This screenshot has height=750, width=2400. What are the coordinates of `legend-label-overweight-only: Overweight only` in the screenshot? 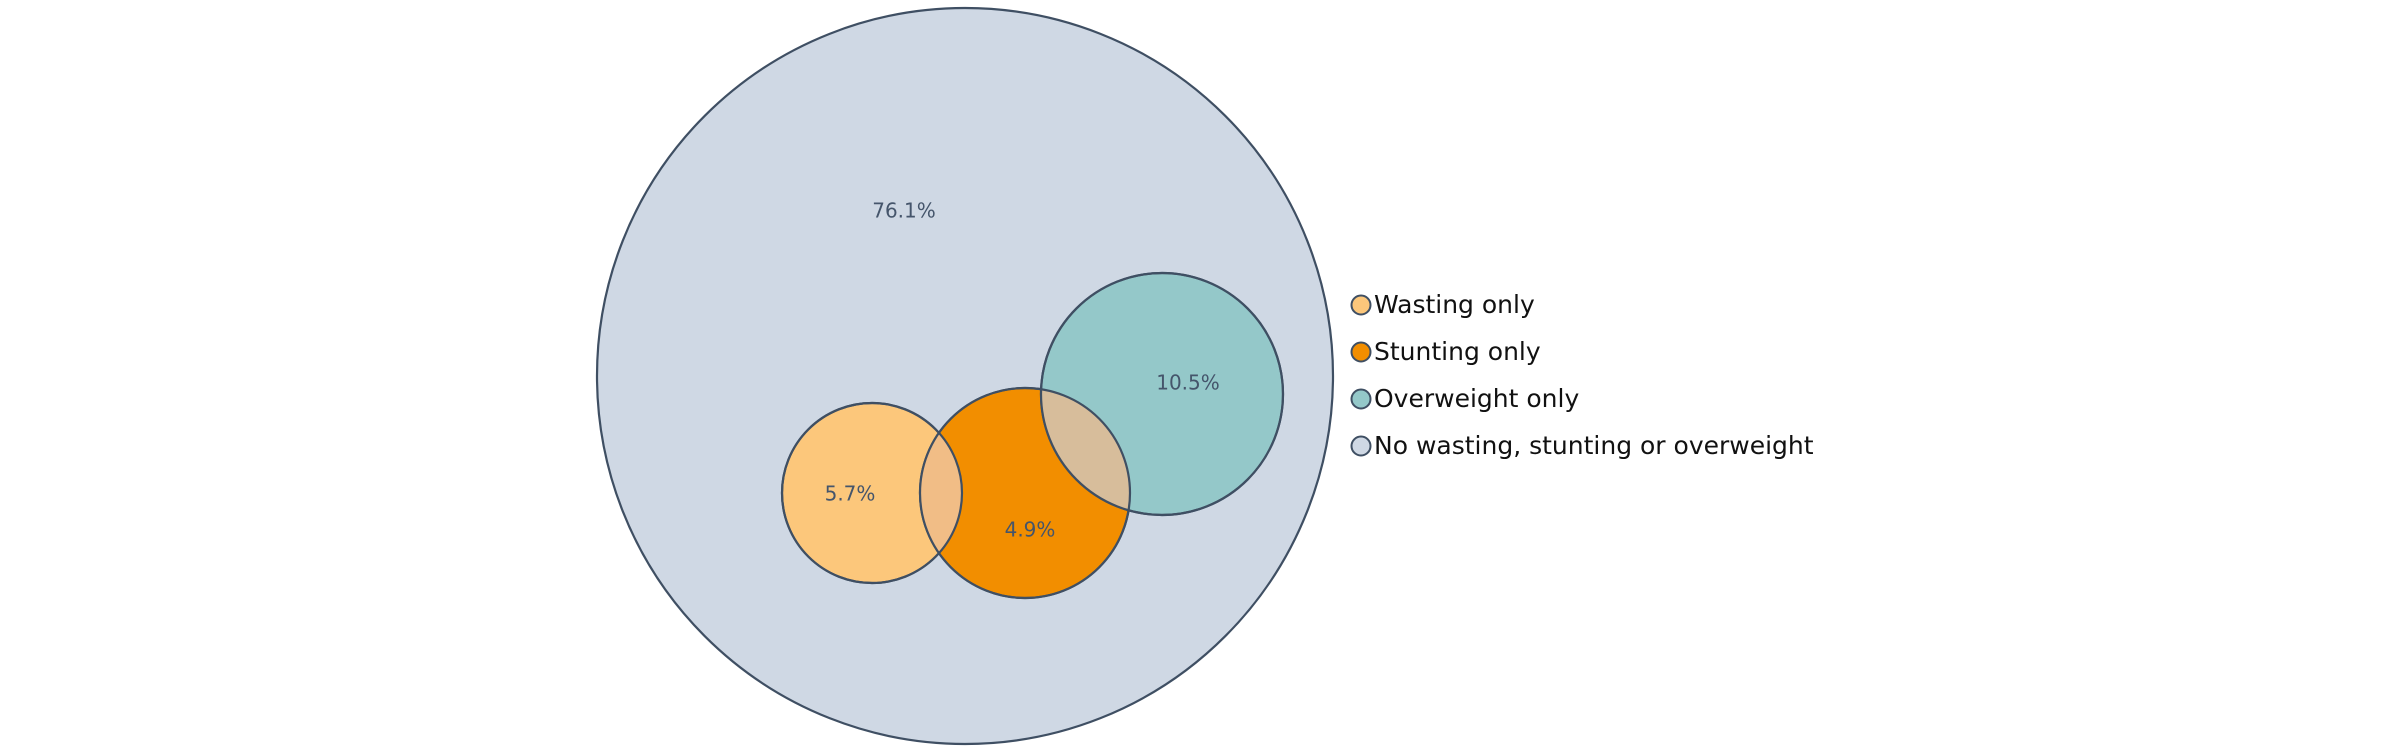 It's located at (1476, 398).